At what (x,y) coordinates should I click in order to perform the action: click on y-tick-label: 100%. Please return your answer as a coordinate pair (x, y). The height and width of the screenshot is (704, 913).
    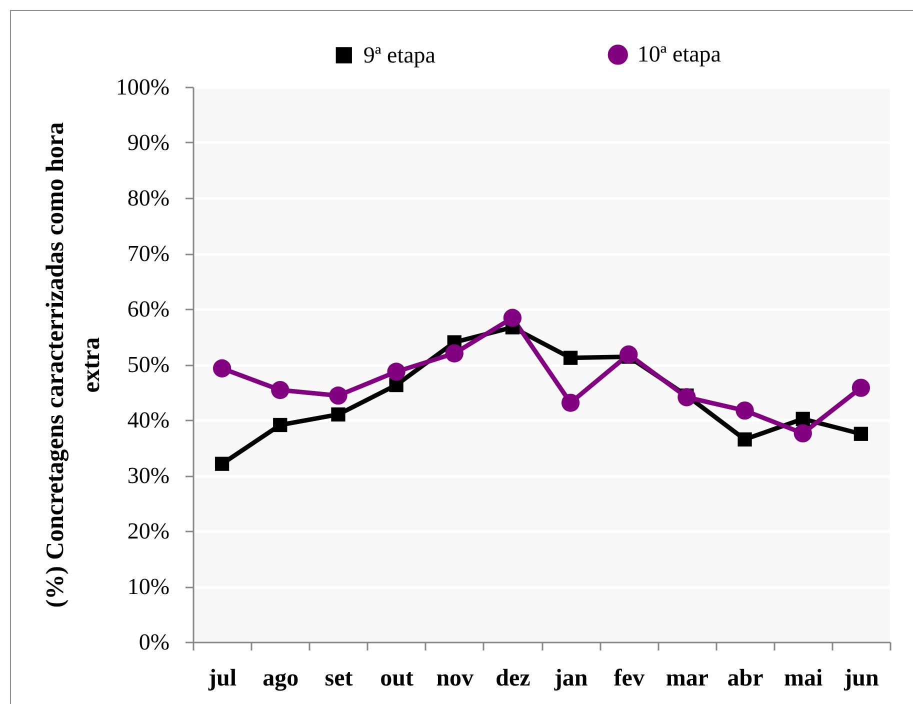
    Looking at the image, I should click on (143, 87).